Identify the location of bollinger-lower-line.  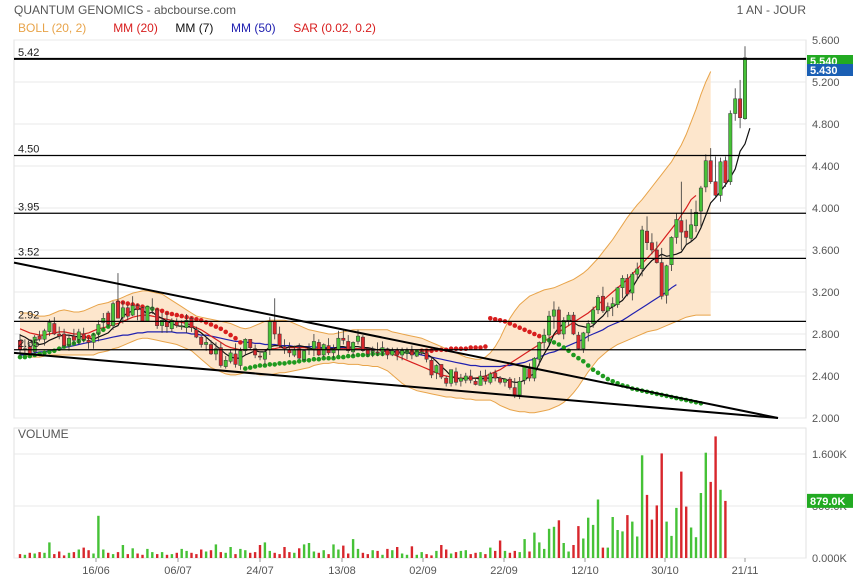
(365, 364).